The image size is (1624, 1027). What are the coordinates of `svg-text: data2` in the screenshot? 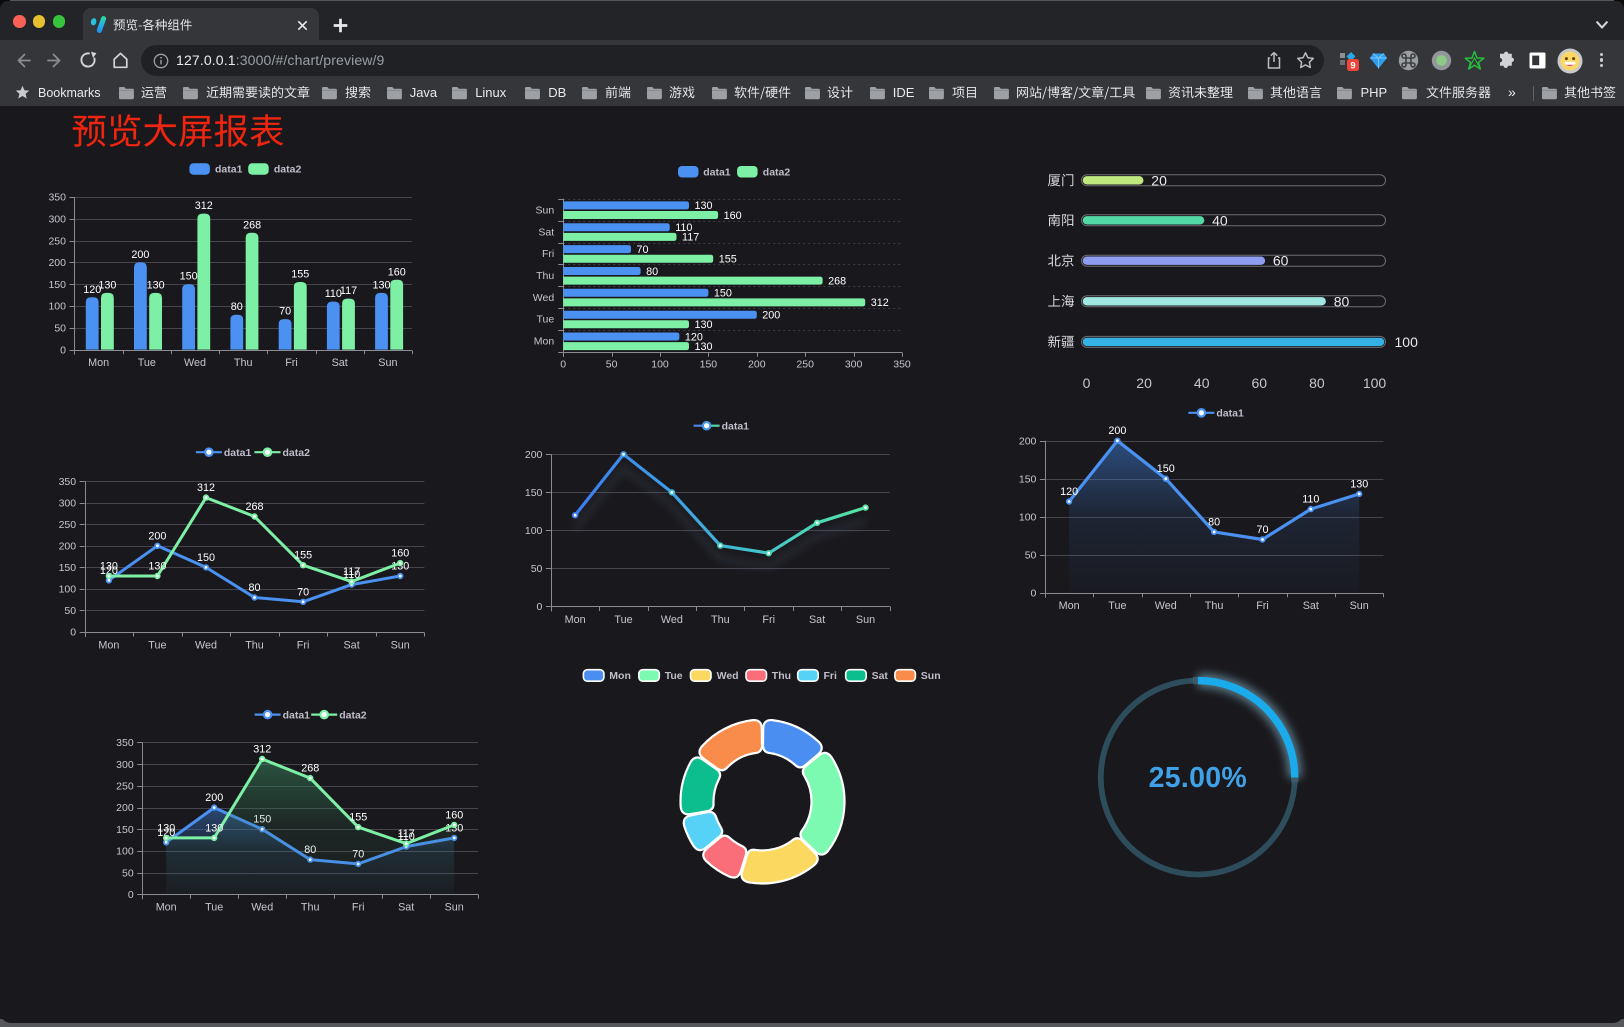 It's located at (777, 173).